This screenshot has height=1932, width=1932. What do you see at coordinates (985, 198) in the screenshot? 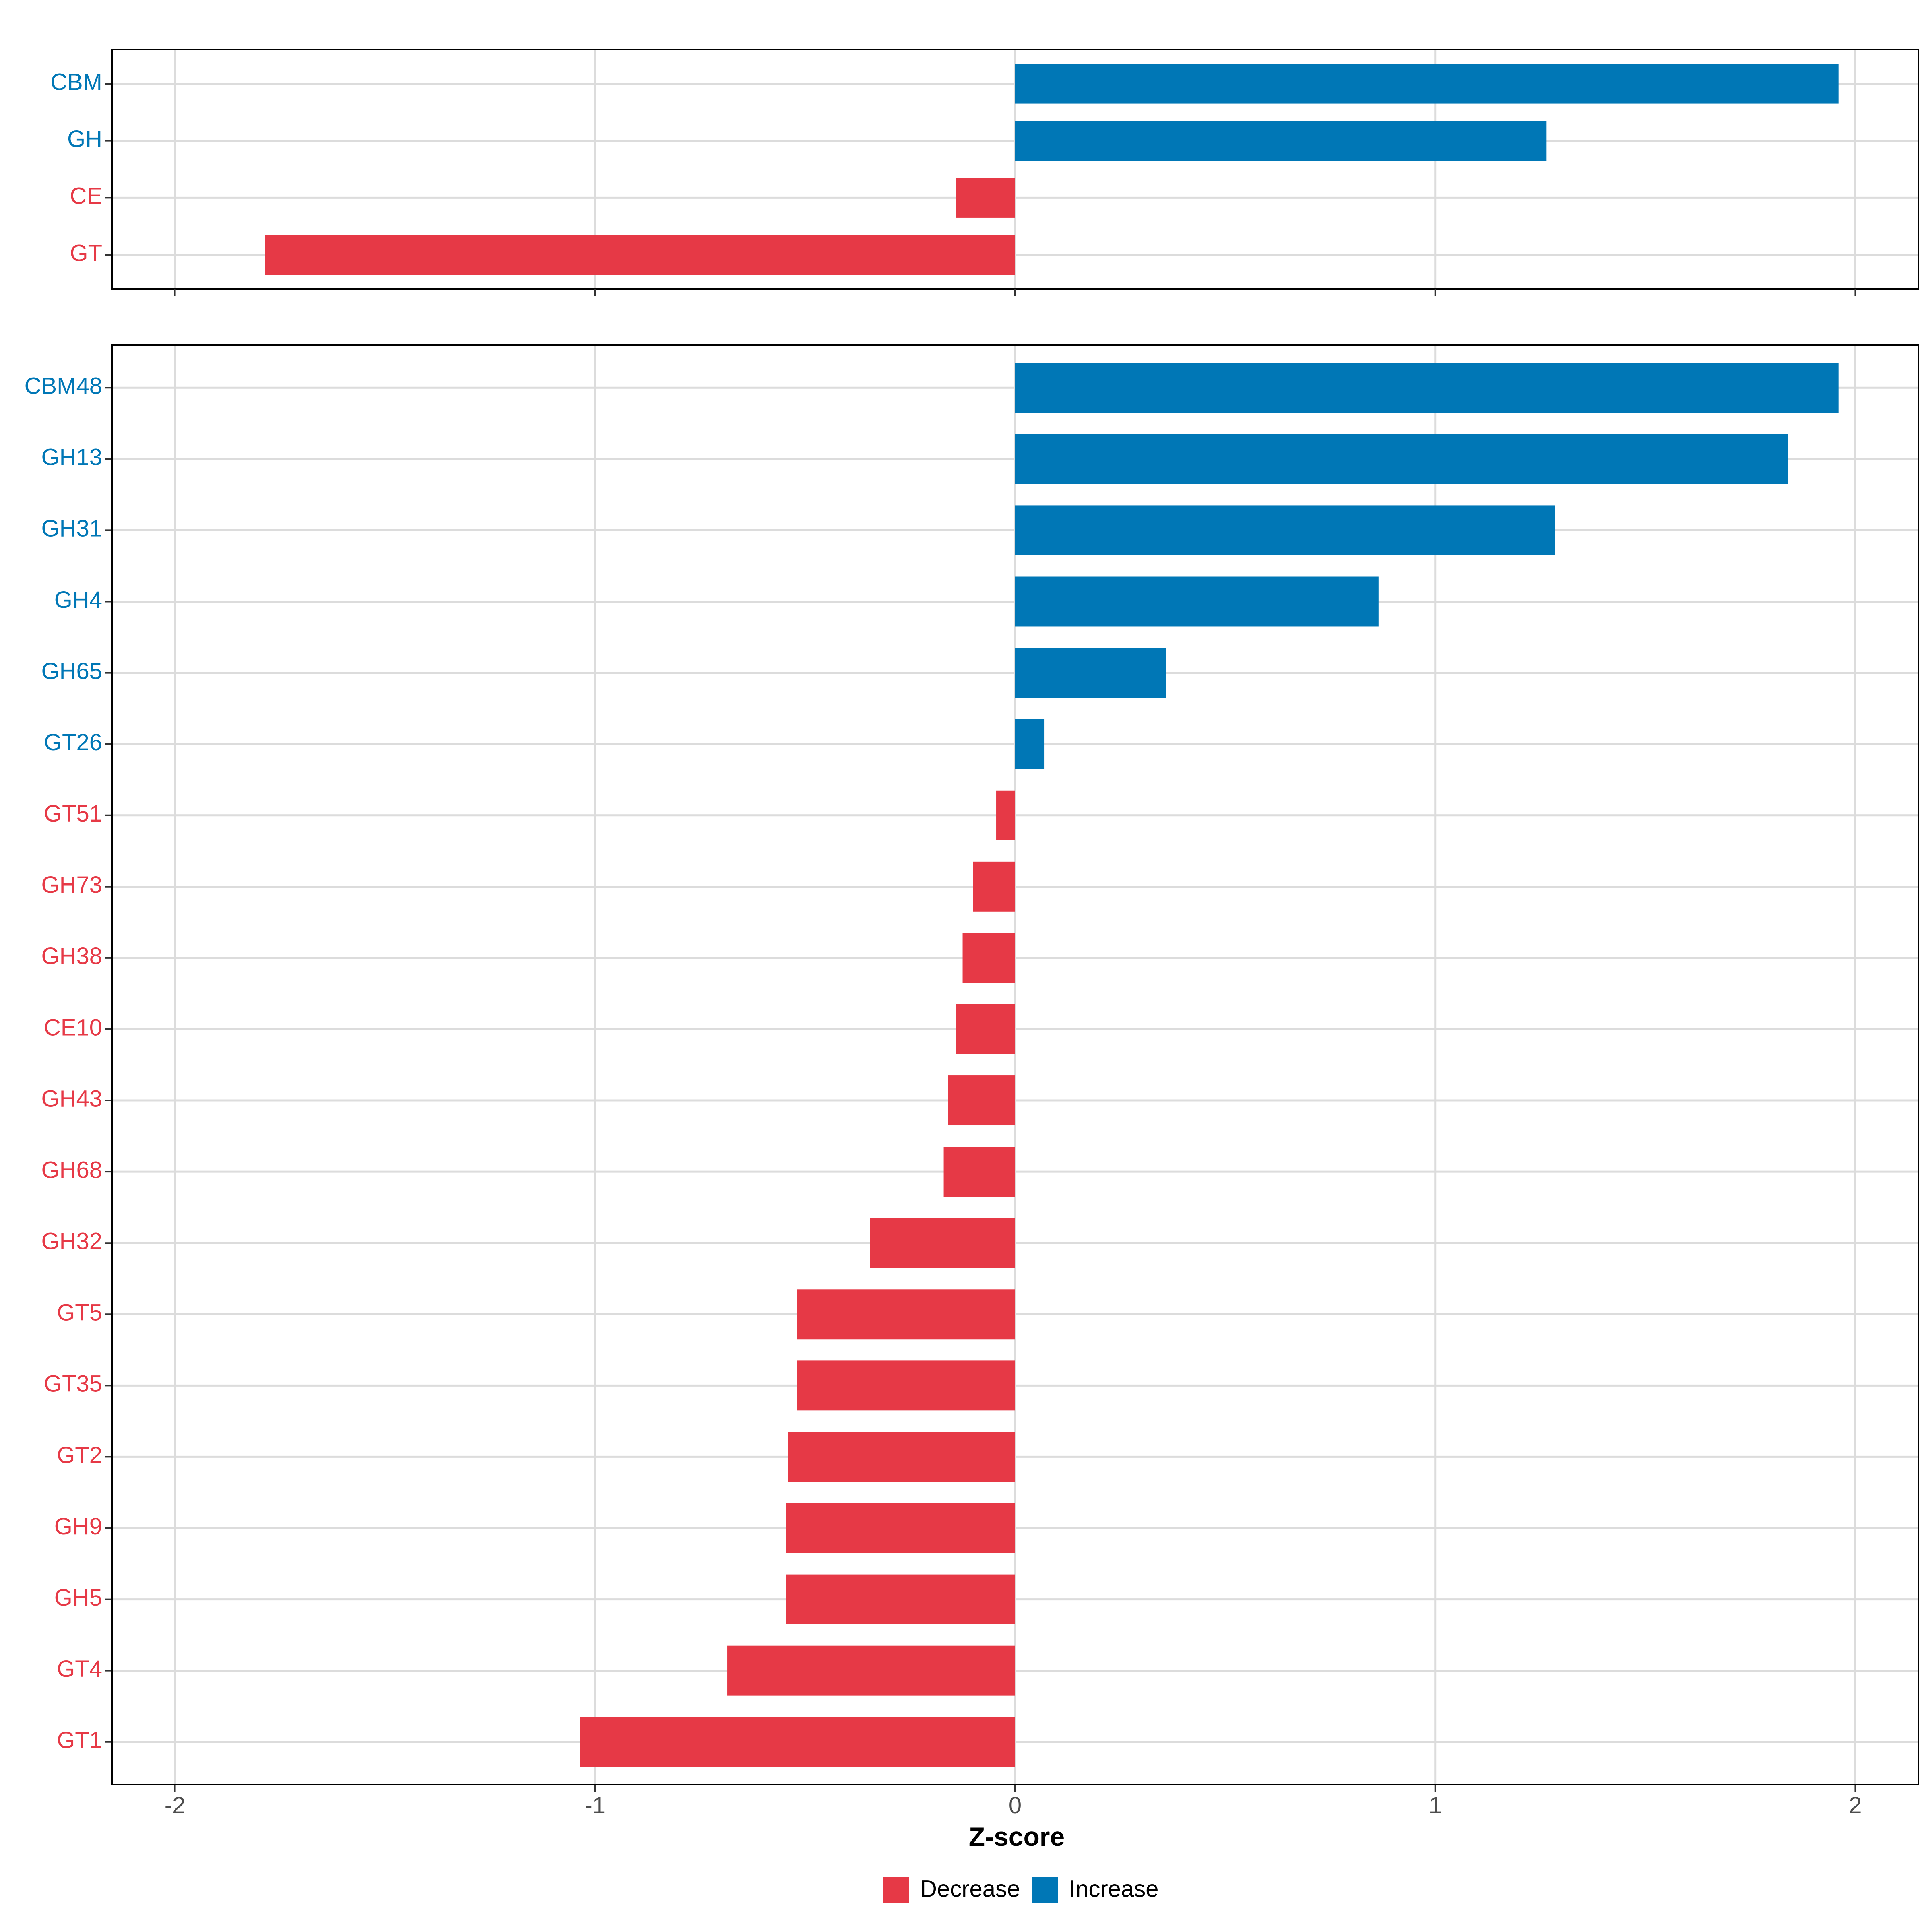
I see `bar-ce` at bounding box center [985, 198].